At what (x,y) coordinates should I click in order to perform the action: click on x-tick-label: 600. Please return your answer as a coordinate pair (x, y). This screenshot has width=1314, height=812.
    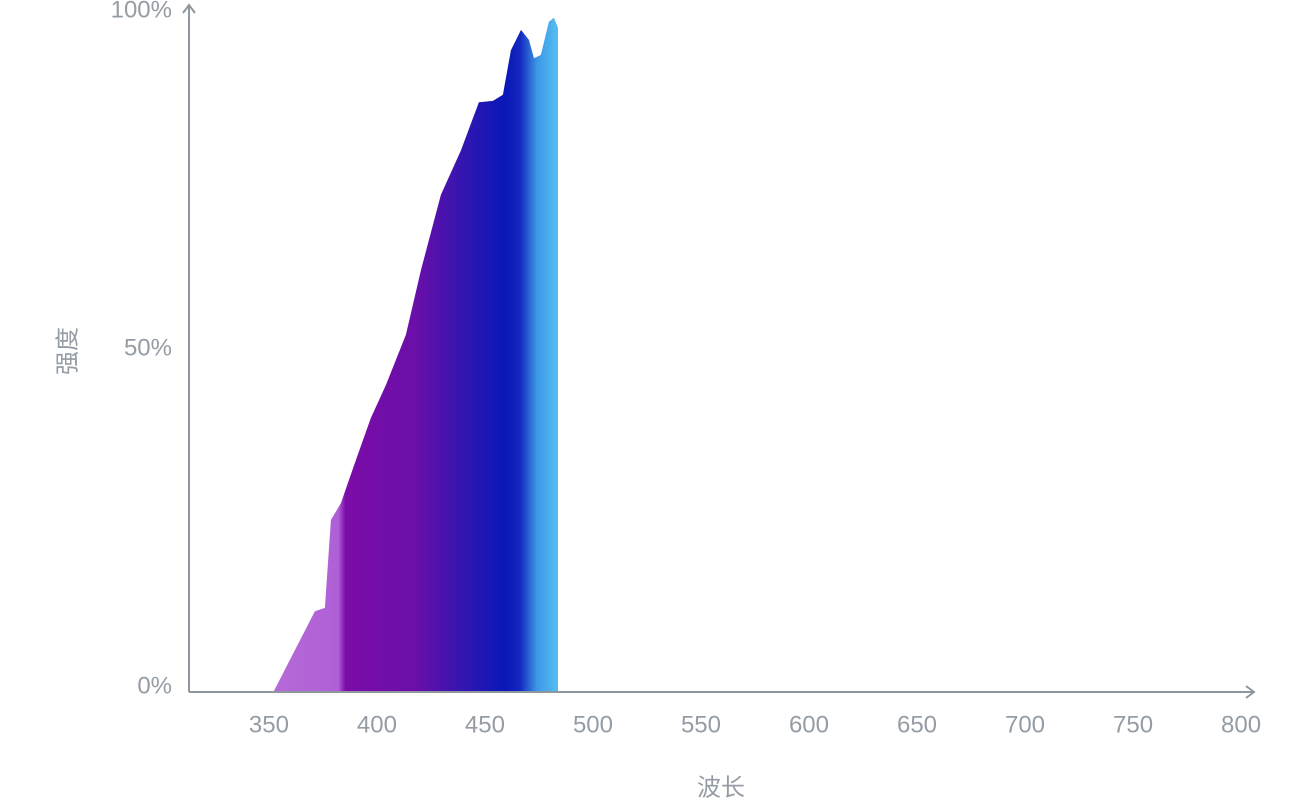
    Looking at the image, I should click on (809, 724).